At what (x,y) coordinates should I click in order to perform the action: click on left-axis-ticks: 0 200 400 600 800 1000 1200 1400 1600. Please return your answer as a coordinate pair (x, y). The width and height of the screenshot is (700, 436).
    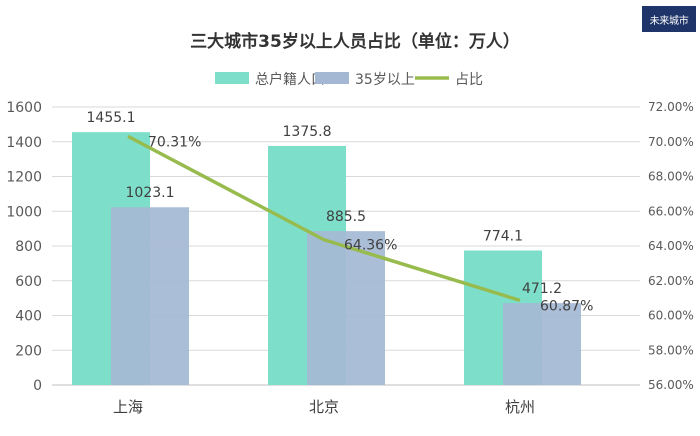
    Looking at the image, I should click on (24, 247).